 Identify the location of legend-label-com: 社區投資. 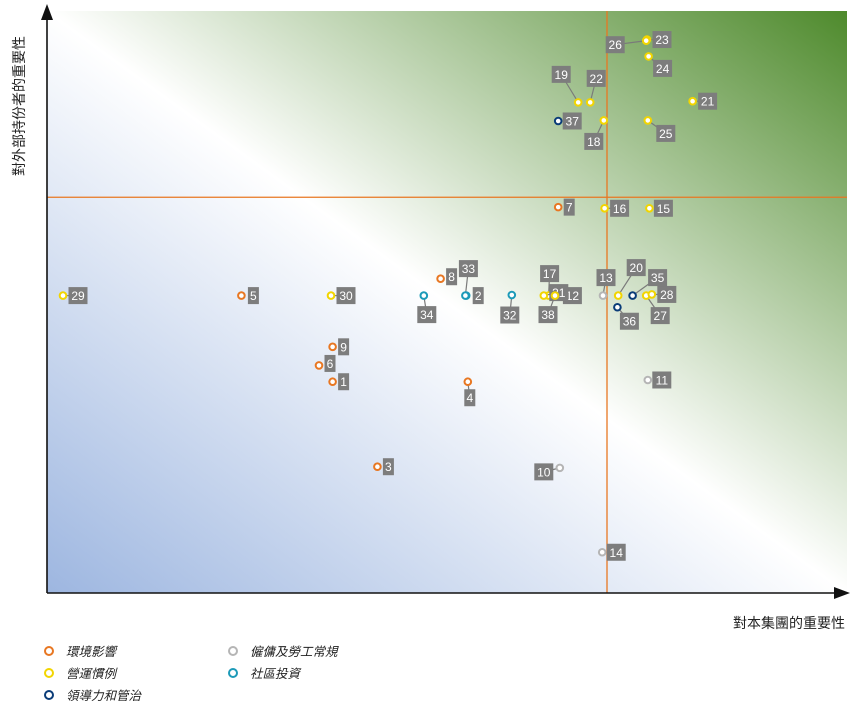
(275, 673).